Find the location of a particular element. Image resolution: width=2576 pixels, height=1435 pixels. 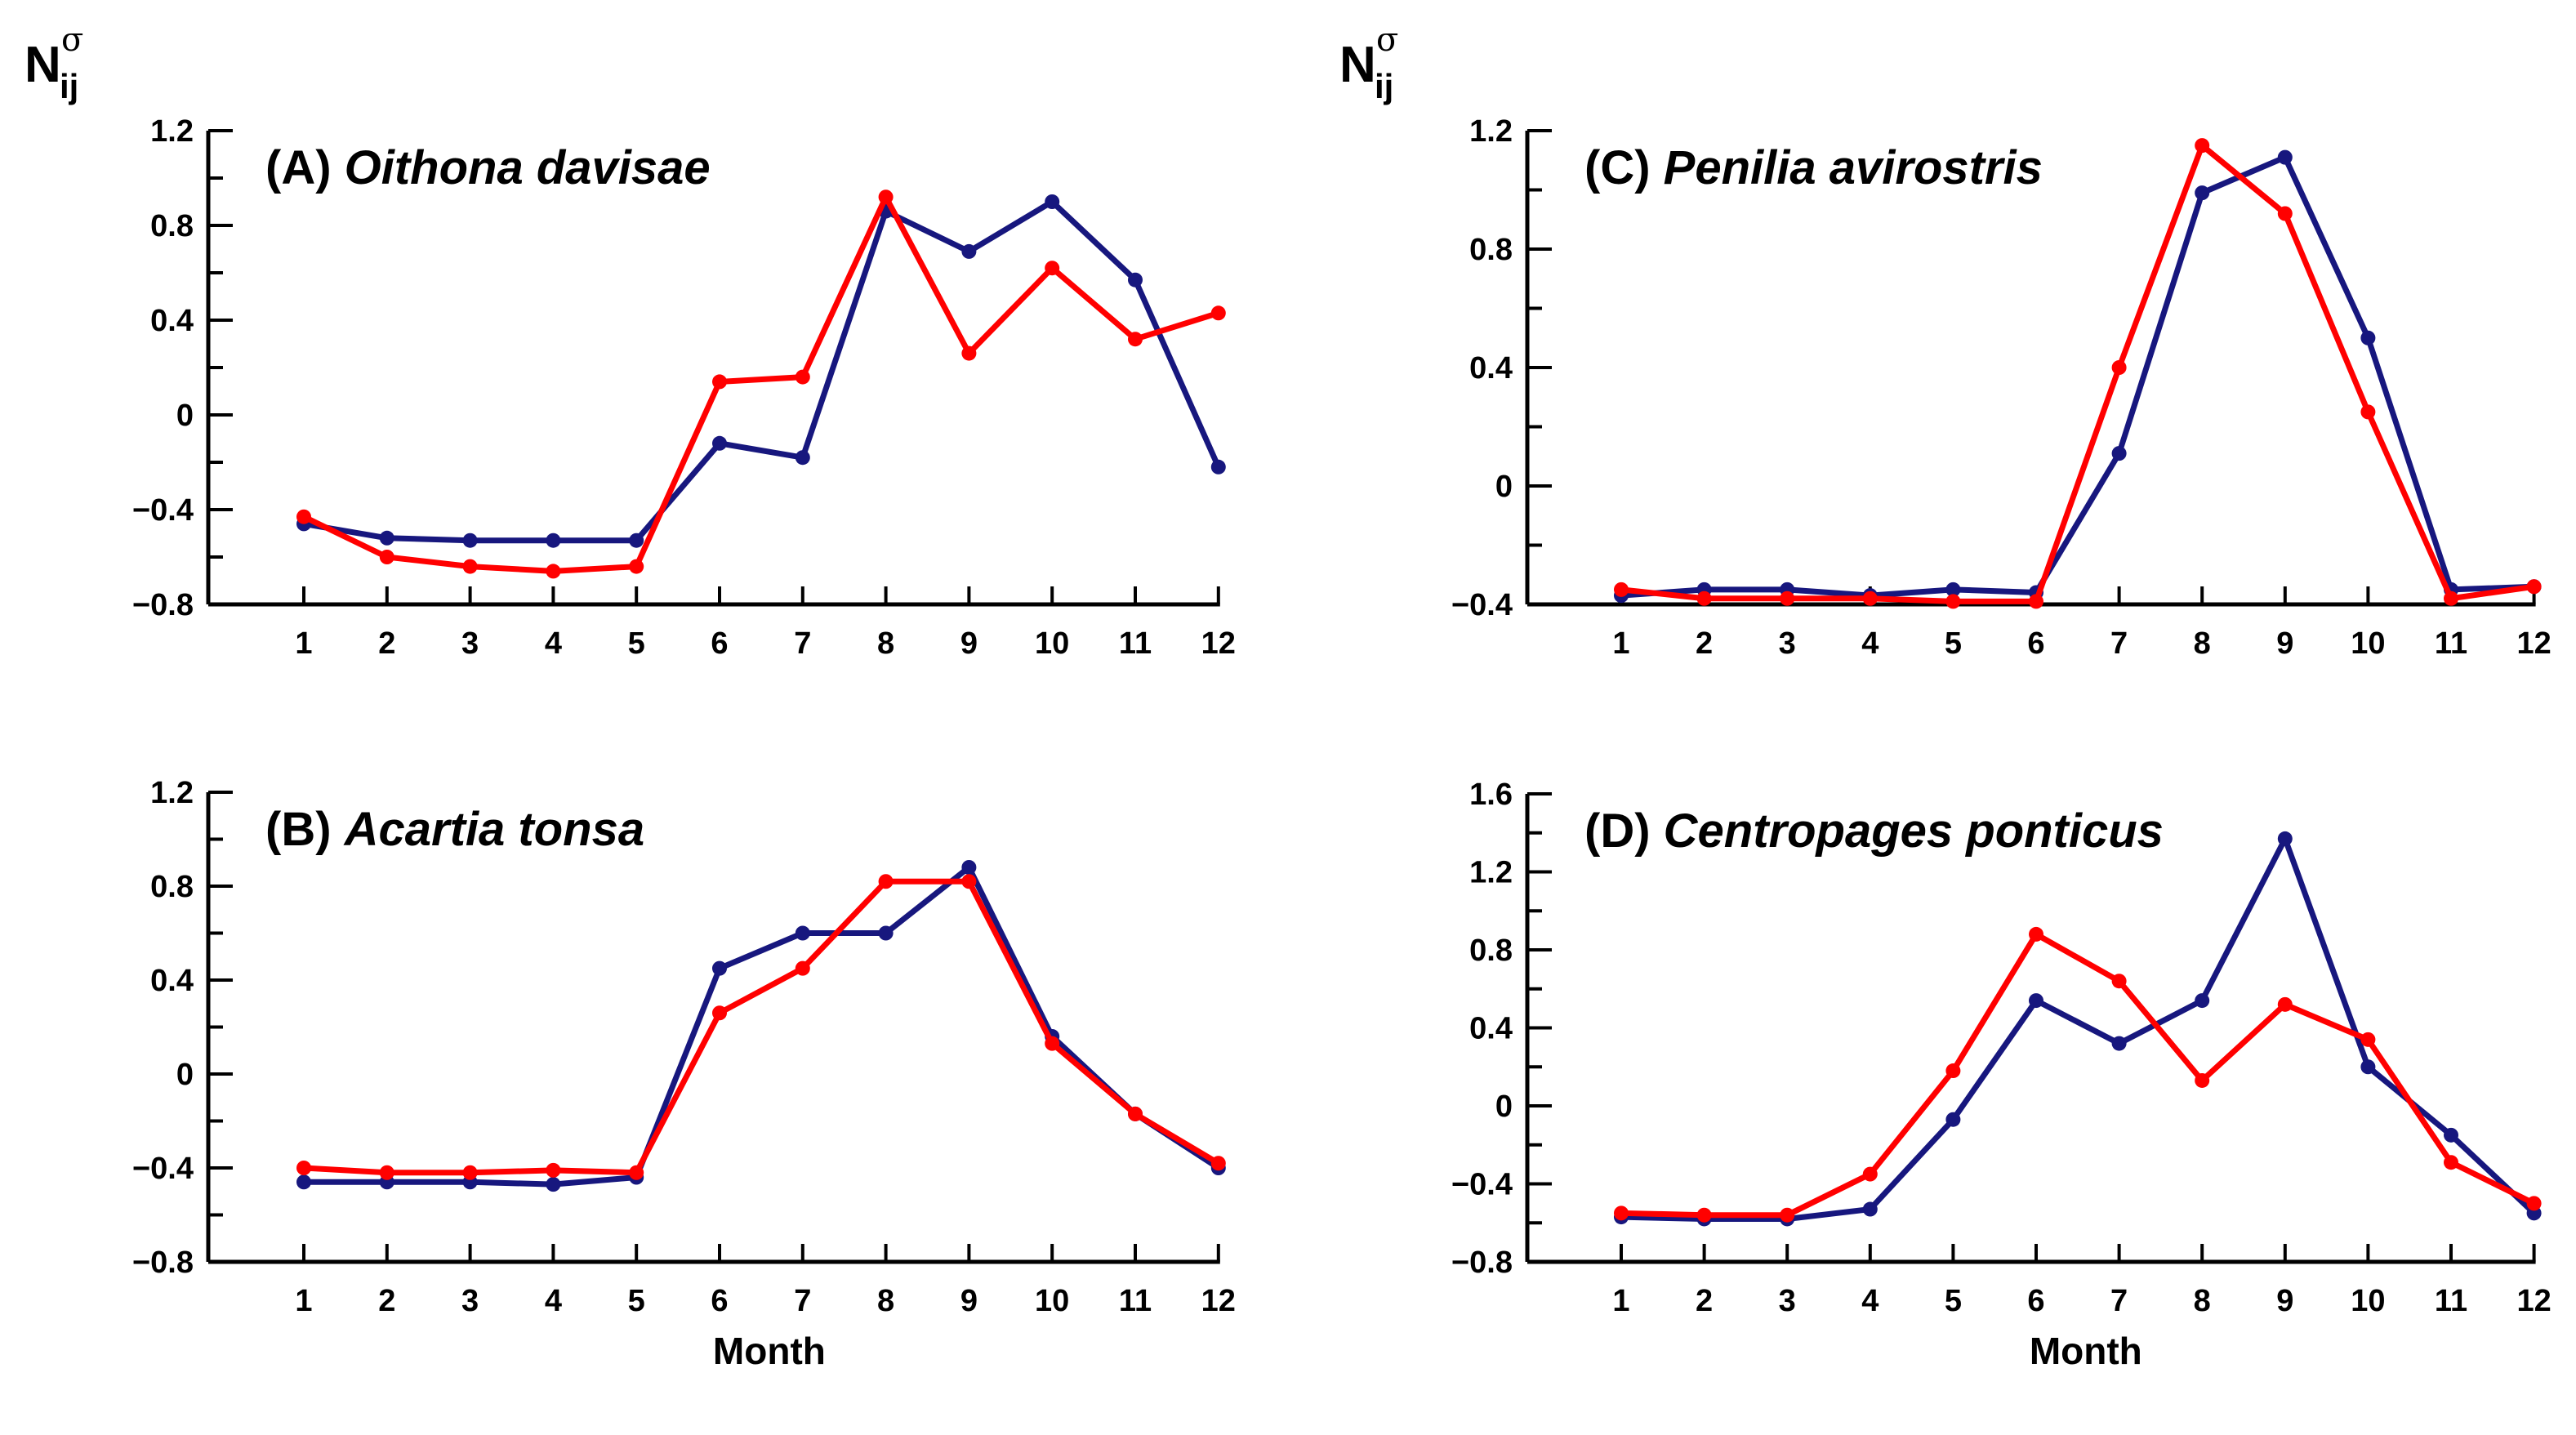

x-tick-label-c: 10 is located at coordinates (2368, 643).